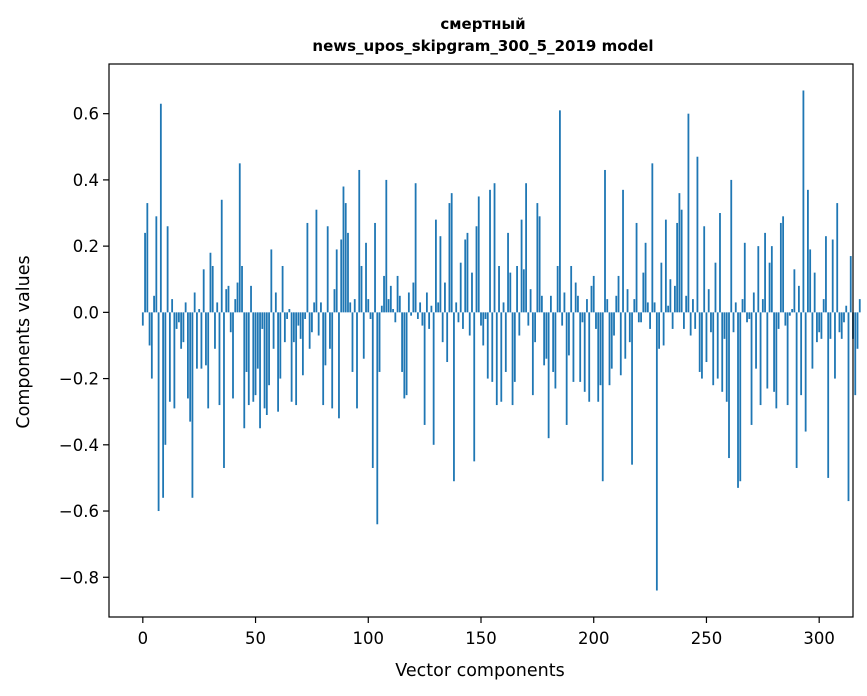  What do you see at coordinates (79, 379) in the screenshot?
I see `y-tick-label: −0.2` at bounding box center [79, 379].